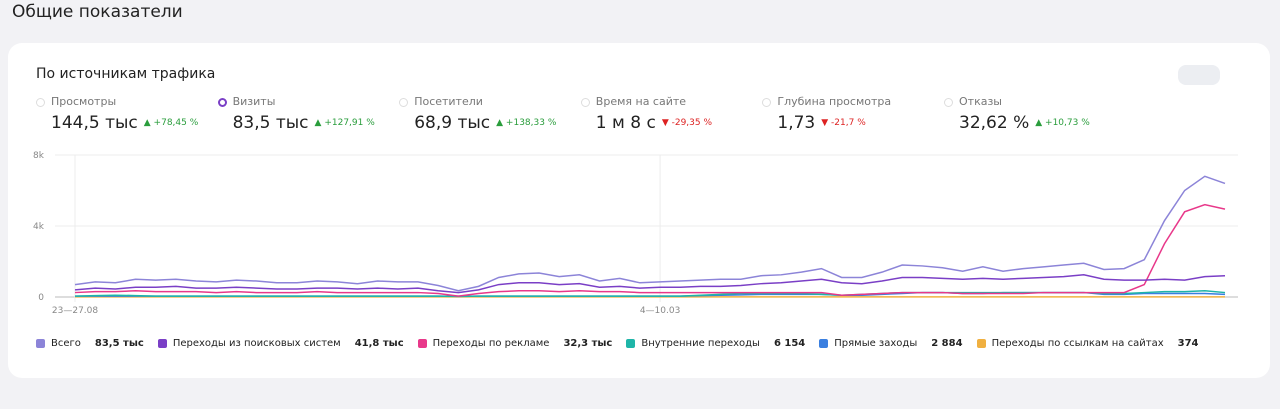 Image resolution: width=1280 pixels, height=409 pixels. I want to click on chart-settings, so click(1199, 75).